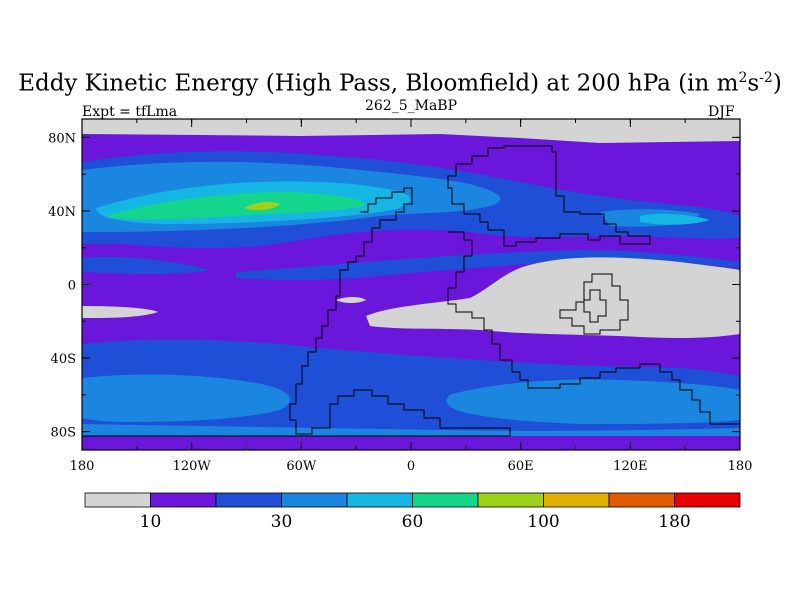 The image size is (800, 600). I want to click on x-tick-label: 120W, so click(192, 466).